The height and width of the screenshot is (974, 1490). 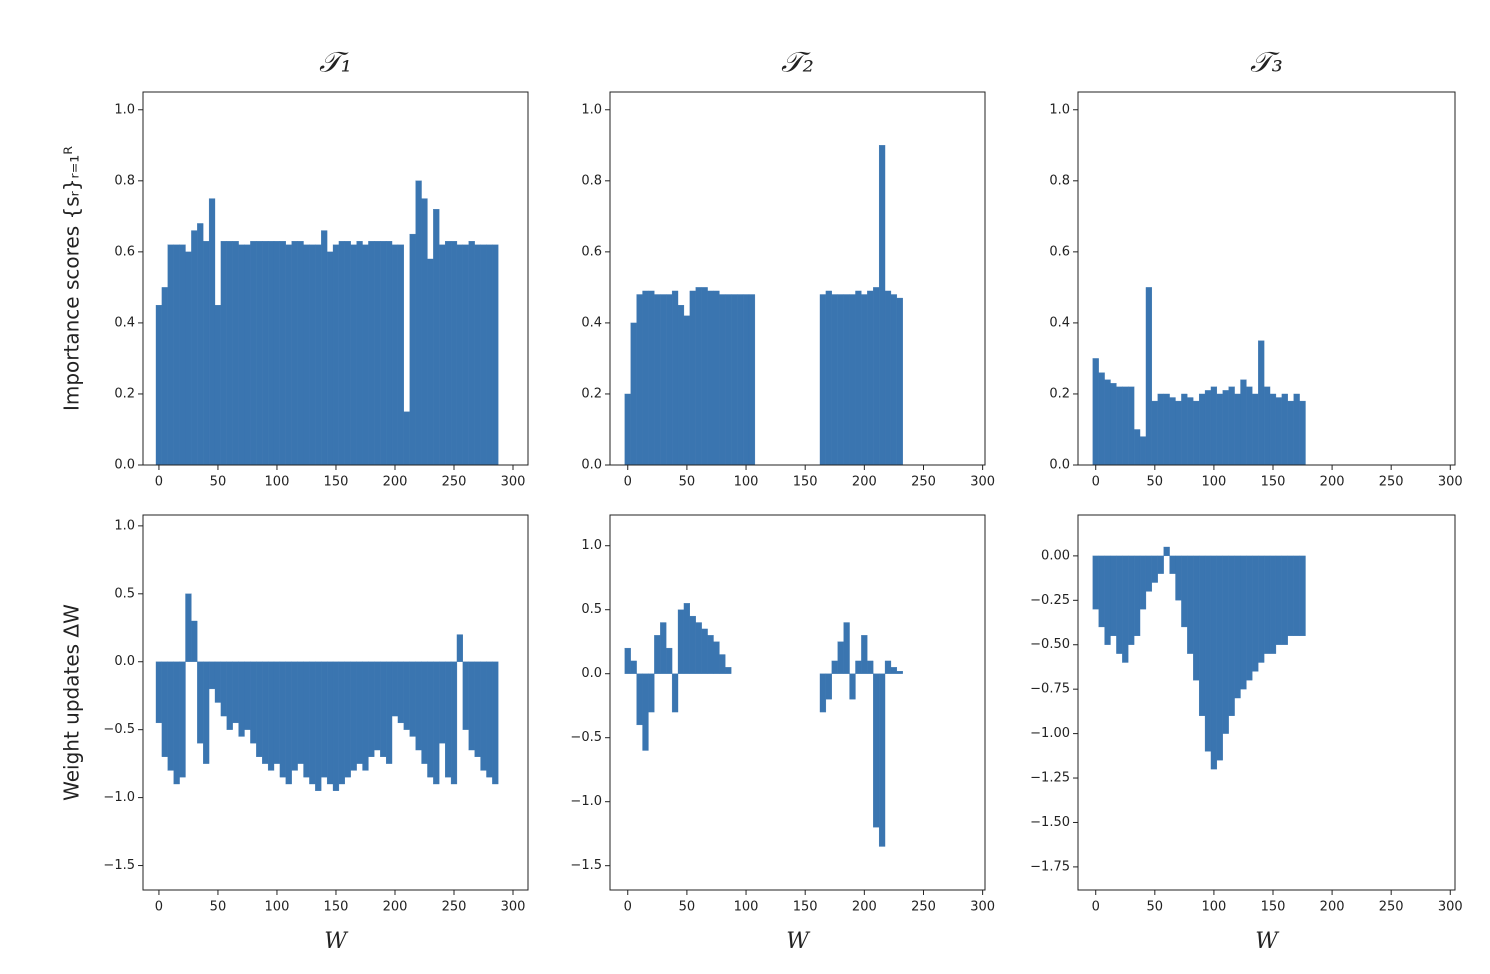 I want to click on x-axis-label: W, so click(x=1267, y=941).